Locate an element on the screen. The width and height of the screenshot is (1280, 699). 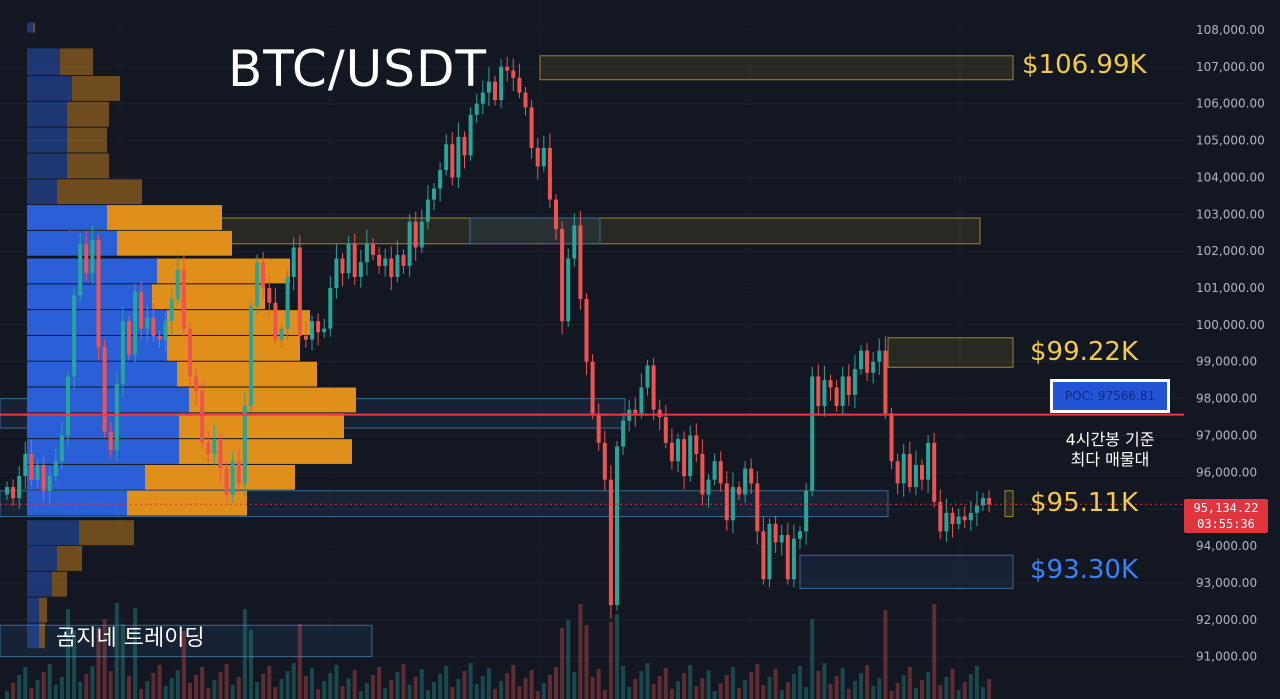
y-tick-label: 97,000.00 is located at coordinates (1226, 435).